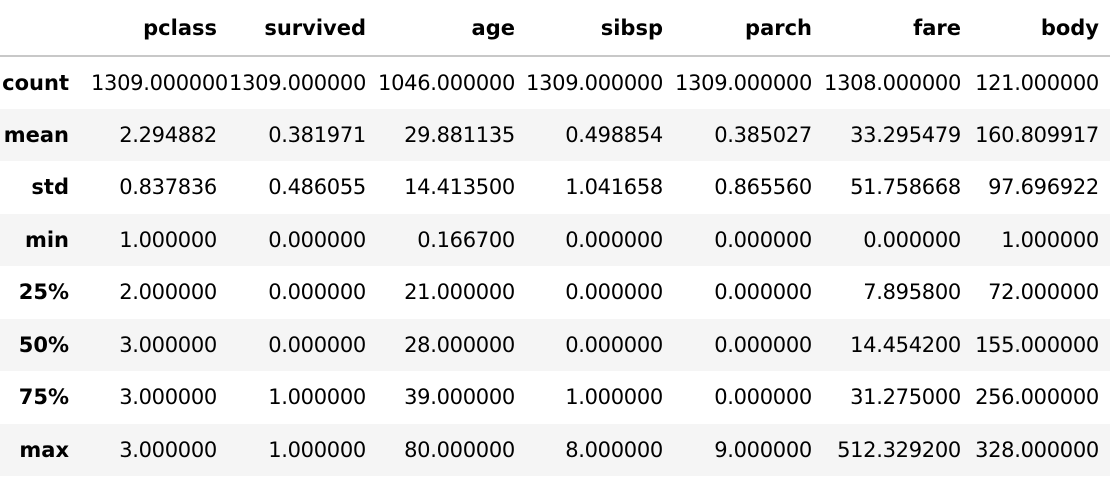 Image resolution: width=1117 pixels, height=489 pixels. I want to click on table-cell: 0.498854, so click(614, 134).